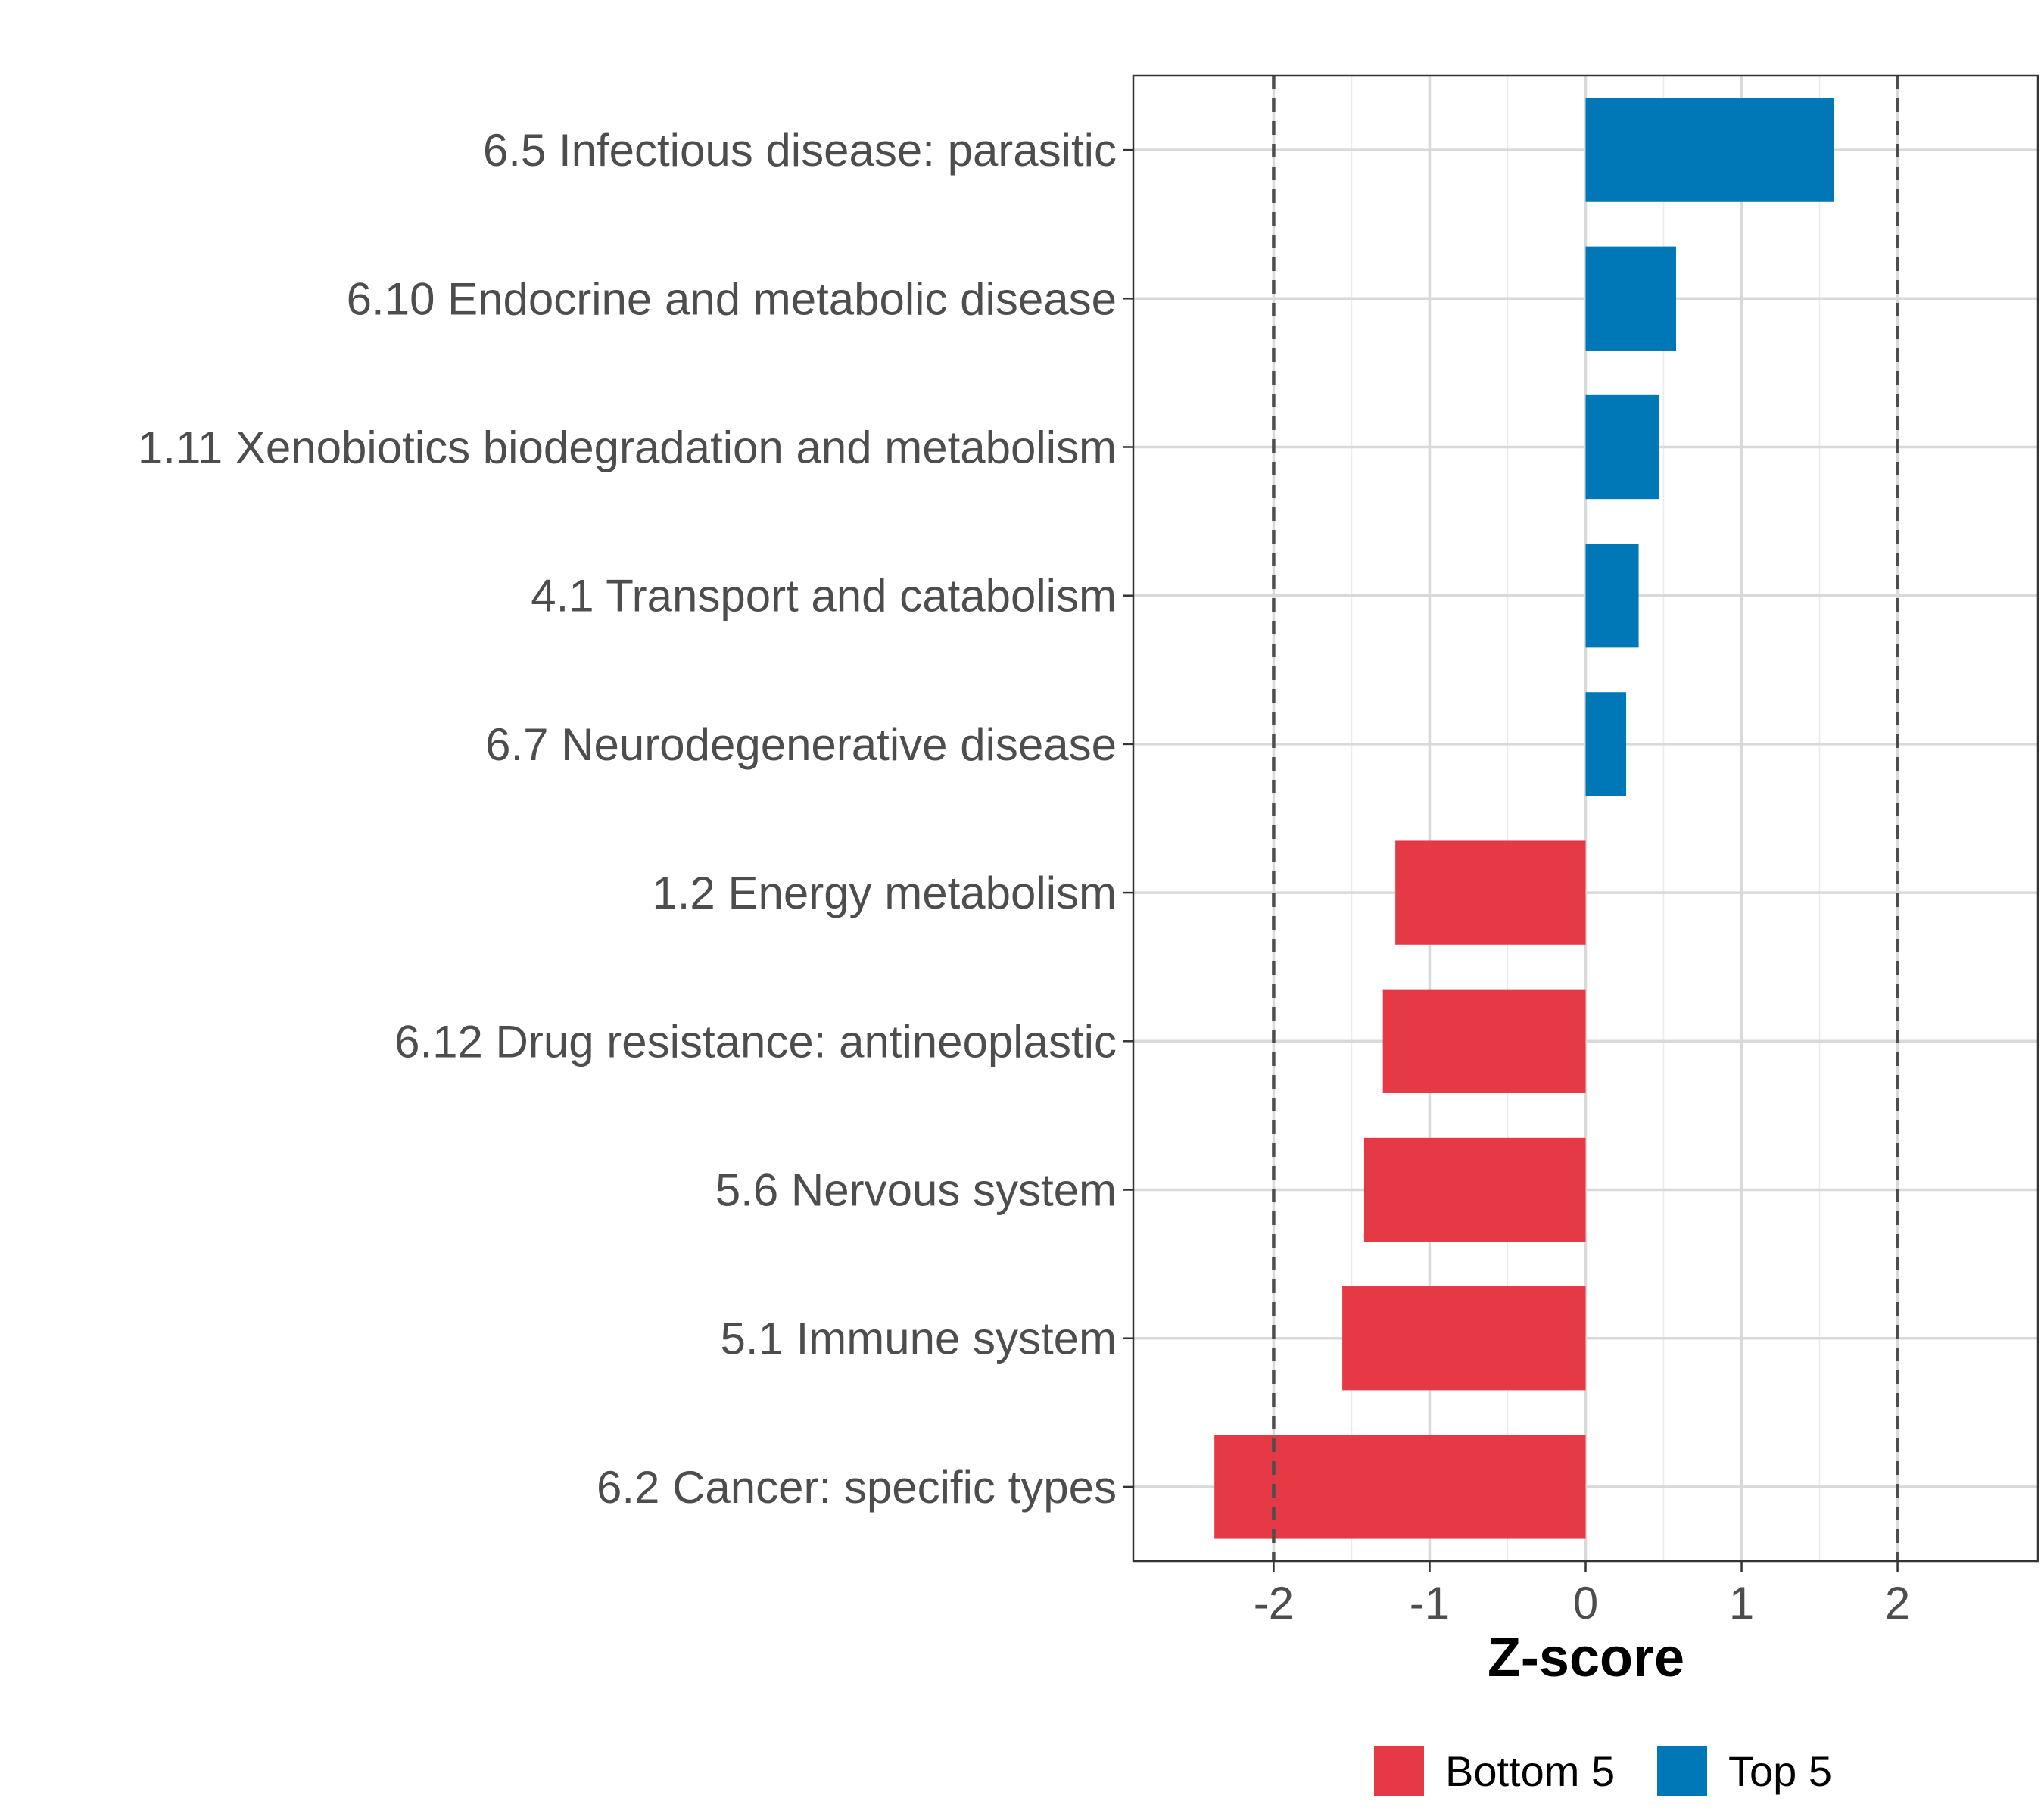 The height and width of the screenshot is (1817, 2044). What do you see at coordinates (824, 596) in the screenshot?
I see `category-label: 4.1 Transport and catabolism` at bounding box center [824, 596].